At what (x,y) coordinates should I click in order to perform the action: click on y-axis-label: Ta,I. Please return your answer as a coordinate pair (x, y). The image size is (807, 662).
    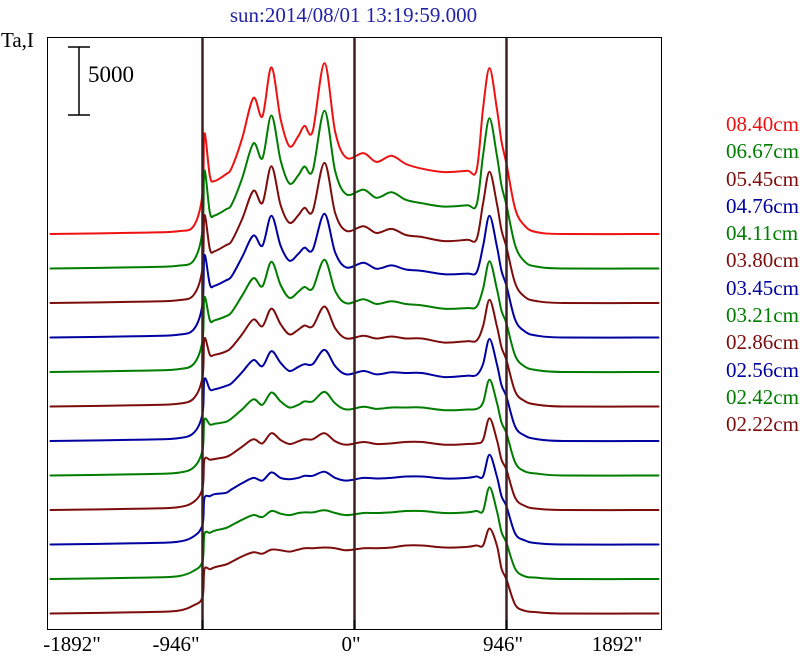
    Looking at the image, I should click on (17, 40).